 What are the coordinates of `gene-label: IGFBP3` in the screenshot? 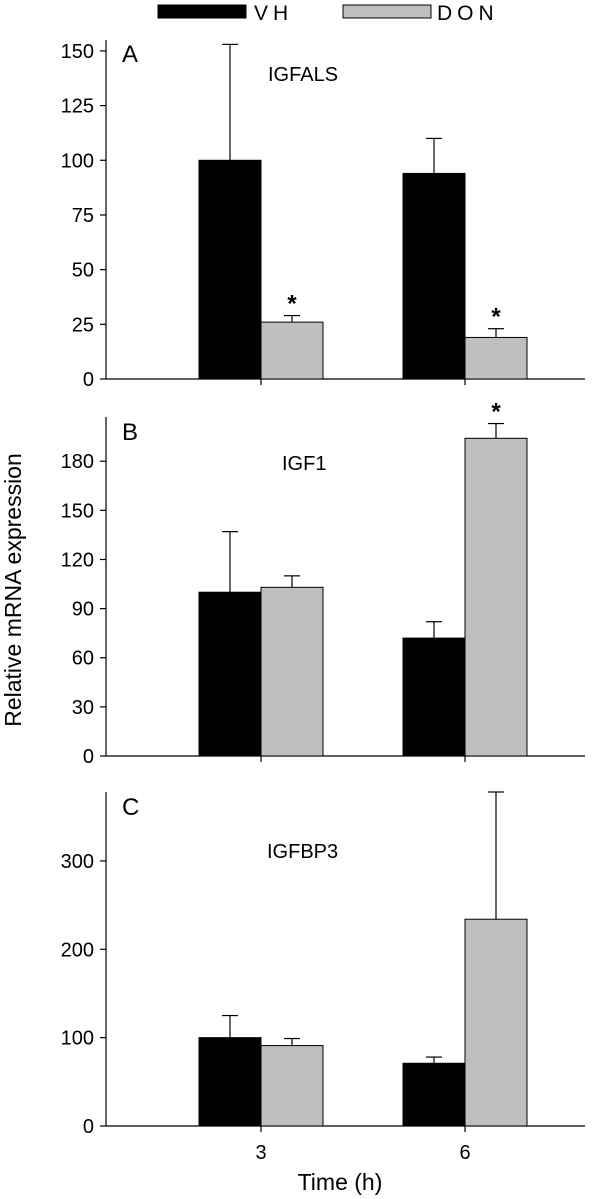 It's located at (302, 852).